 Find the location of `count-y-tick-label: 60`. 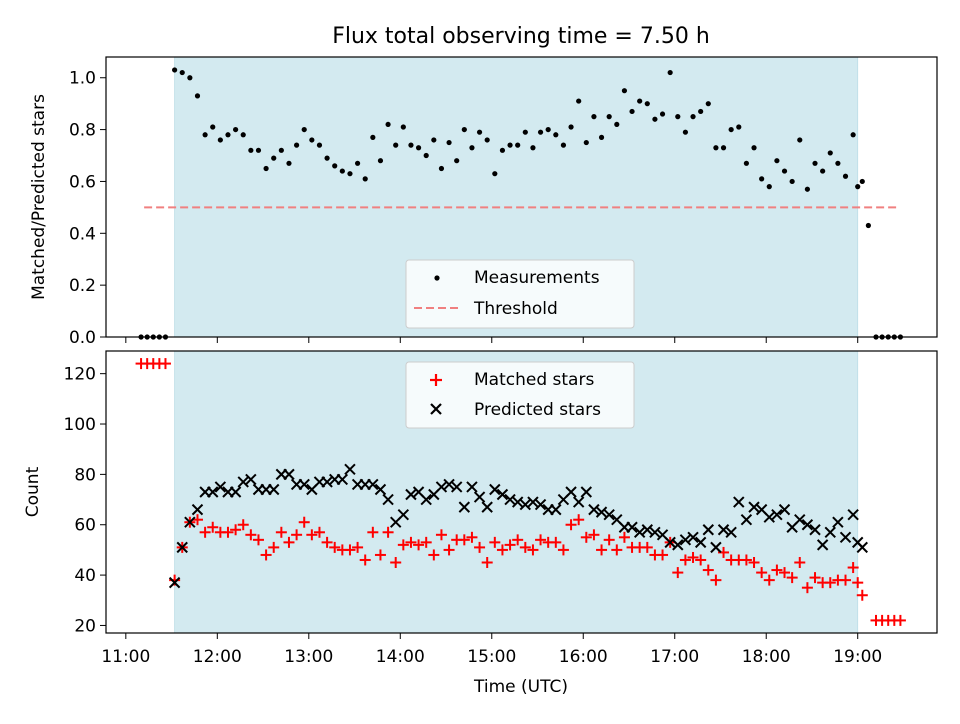

count-y-tick-label: 60 is located at coordinates (85, 526).